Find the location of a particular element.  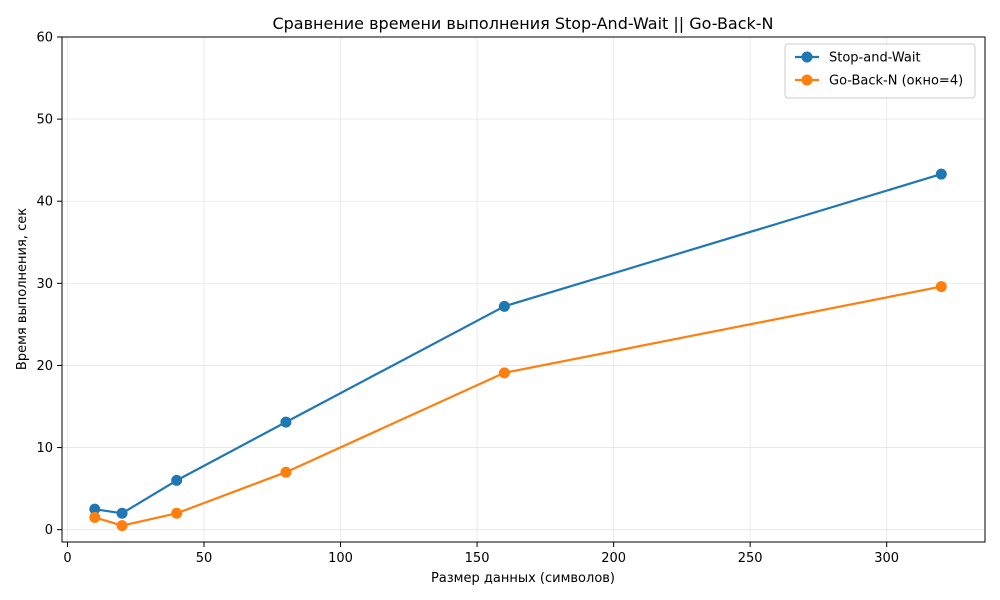

y-tick-label: 60 is located at coordinates (44, 38).